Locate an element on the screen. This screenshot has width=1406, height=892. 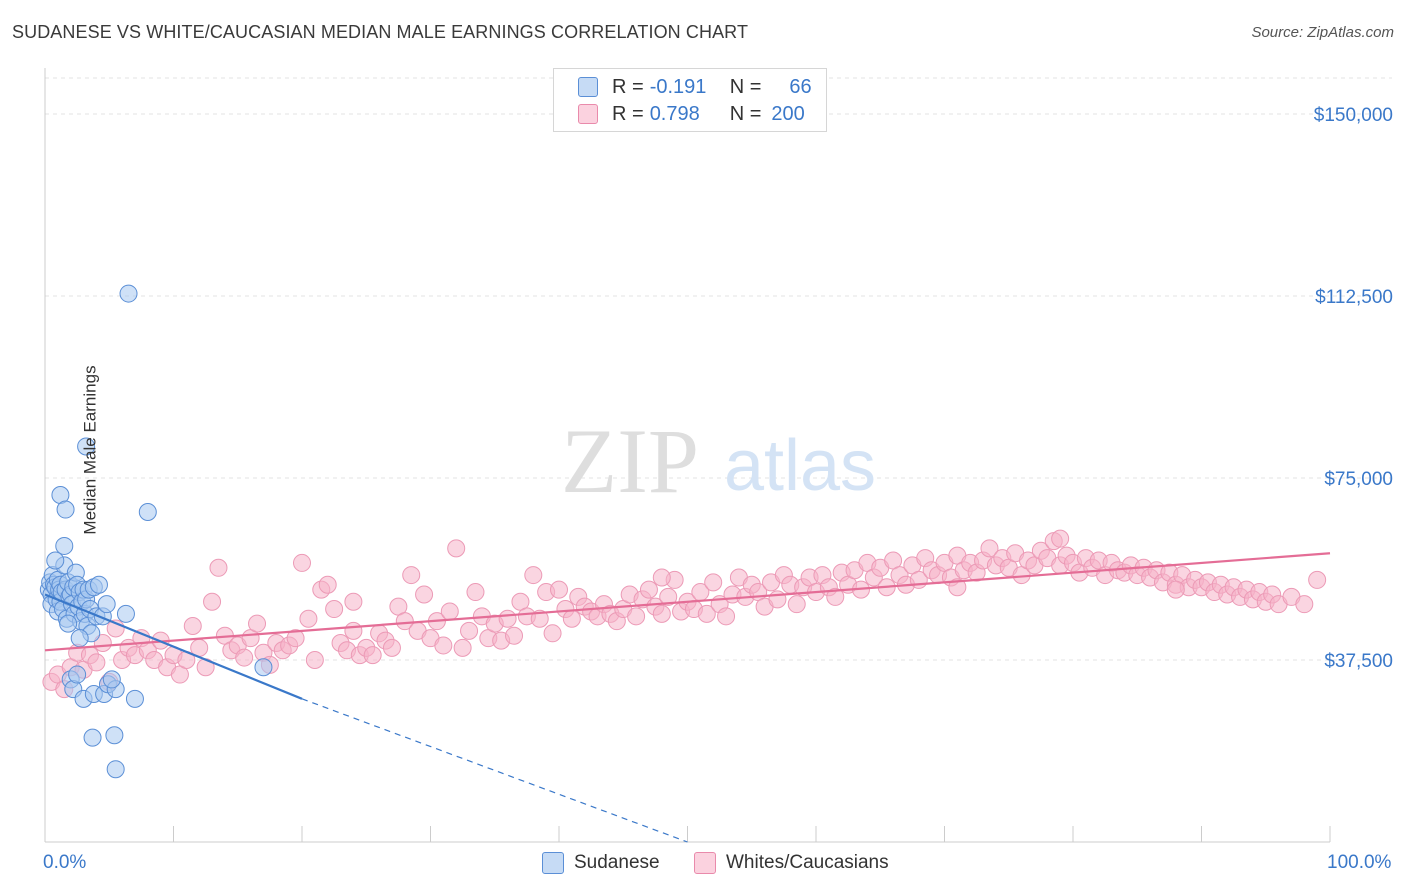
y-tick-label: $112,500 is located at coordinates (1354, 297).